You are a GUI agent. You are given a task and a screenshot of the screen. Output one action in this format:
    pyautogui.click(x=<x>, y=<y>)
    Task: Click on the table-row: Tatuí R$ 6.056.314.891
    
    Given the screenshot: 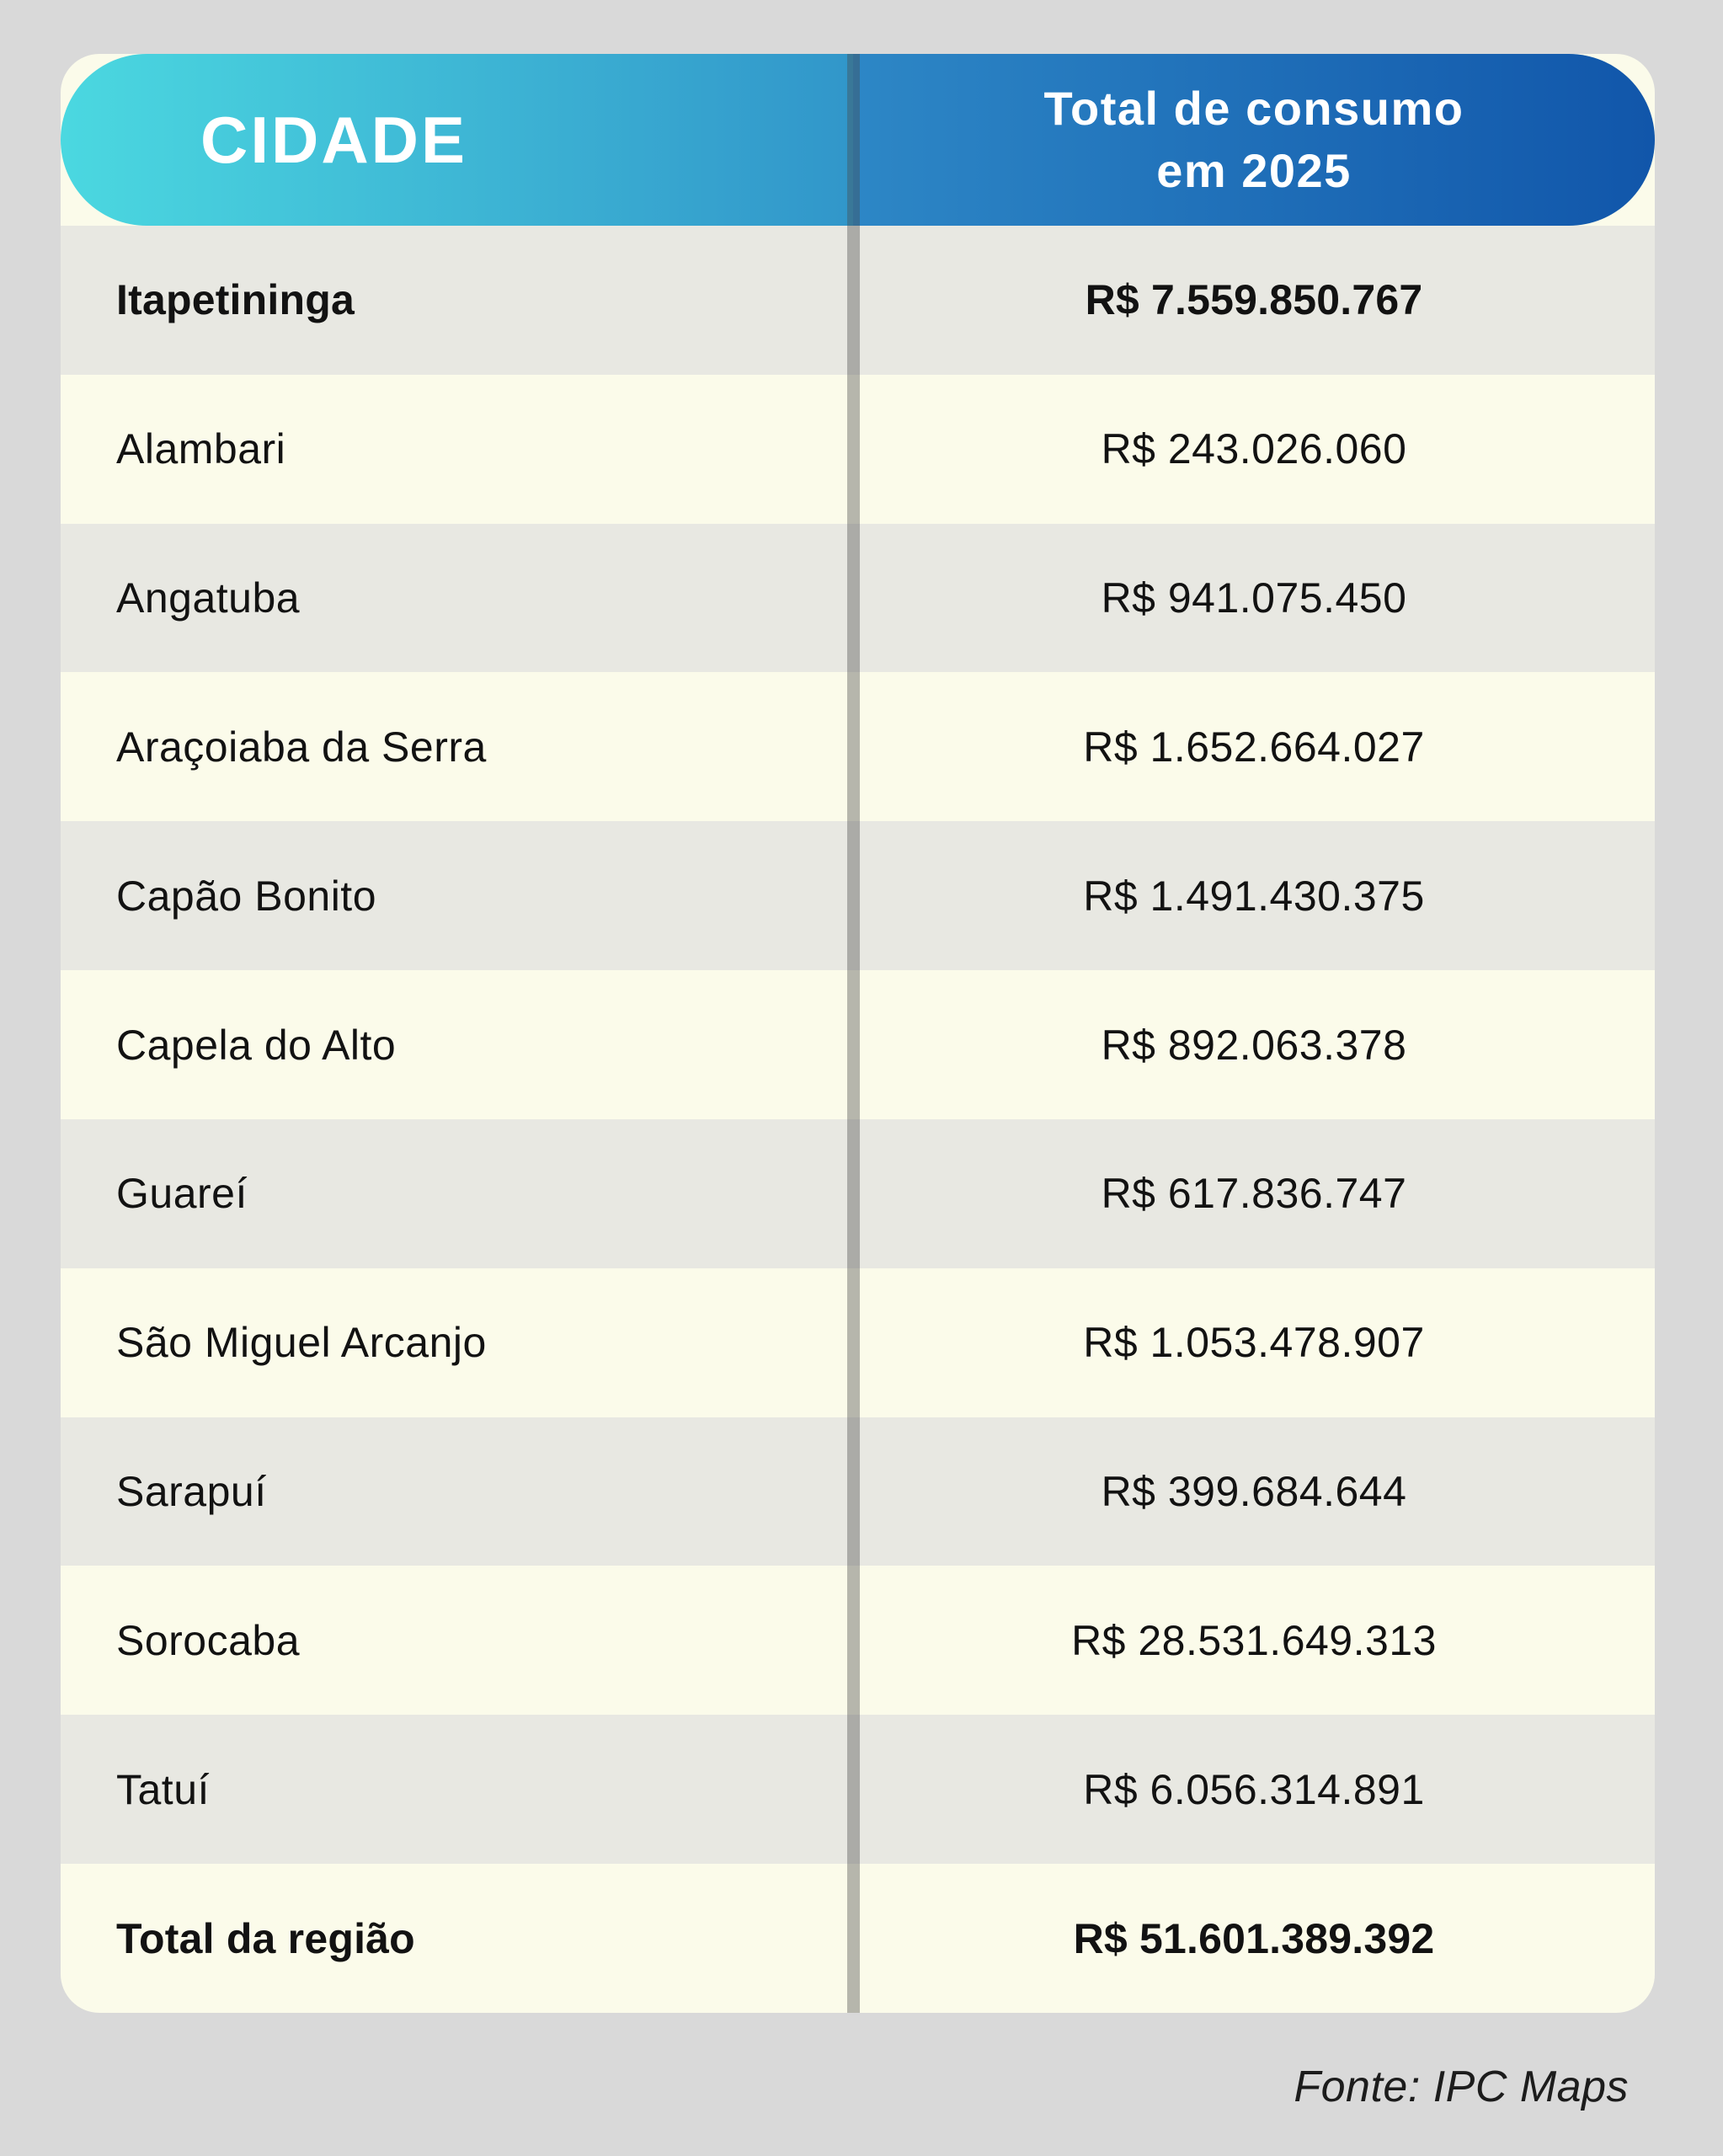 What is the action you would take?
    pyautogui.click(x=858, y=1790)
    